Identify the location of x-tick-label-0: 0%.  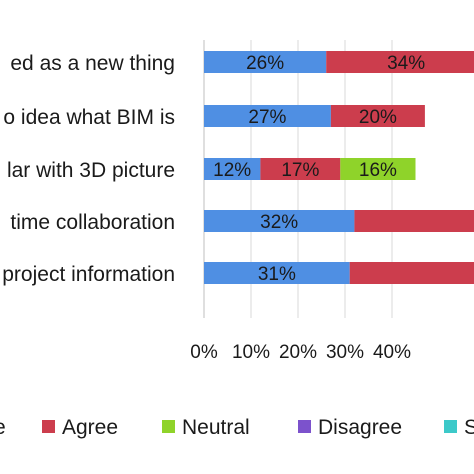
(204, 352).